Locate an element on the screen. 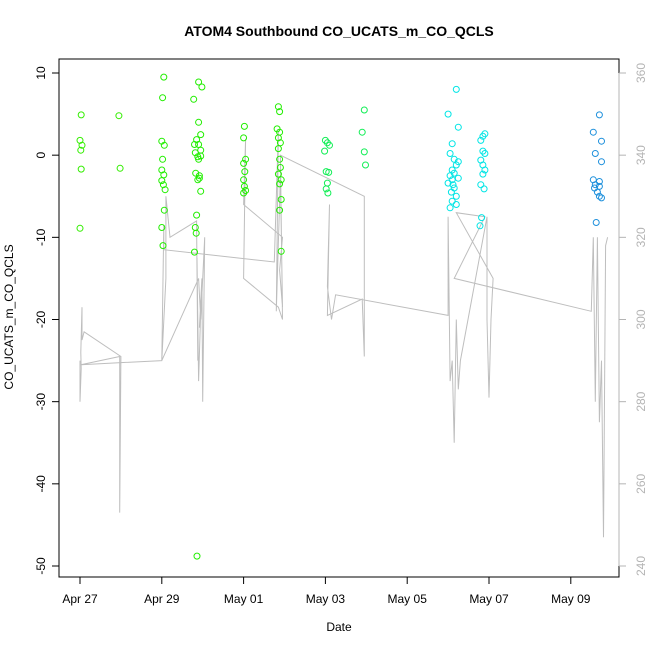  x-tick-label: May 09 is located at coordinates (571, 599).